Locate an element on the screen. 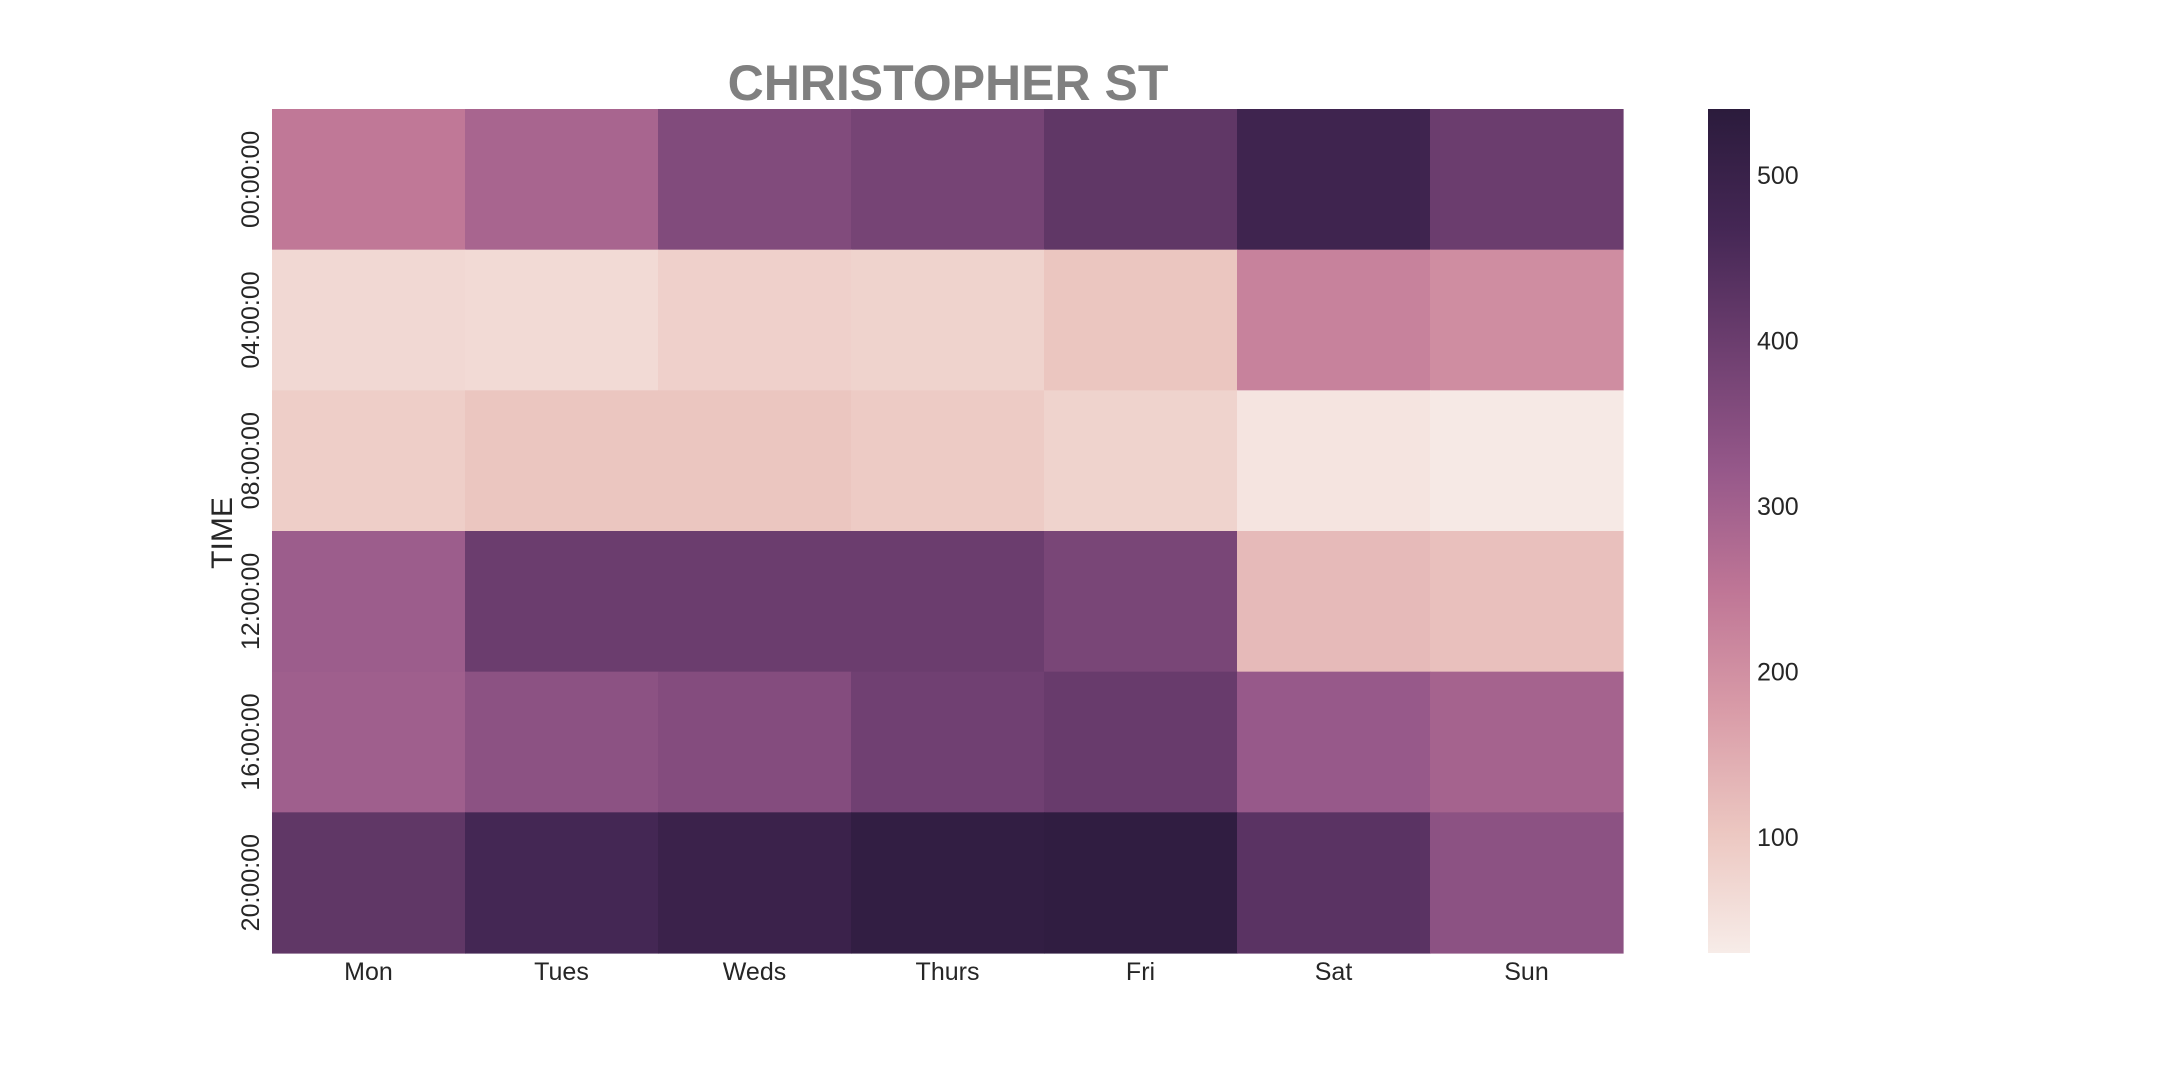 This screenshot has height=1080, width=2160. heatmap-cell-040000-sat is located at coordinates (1334, 320).